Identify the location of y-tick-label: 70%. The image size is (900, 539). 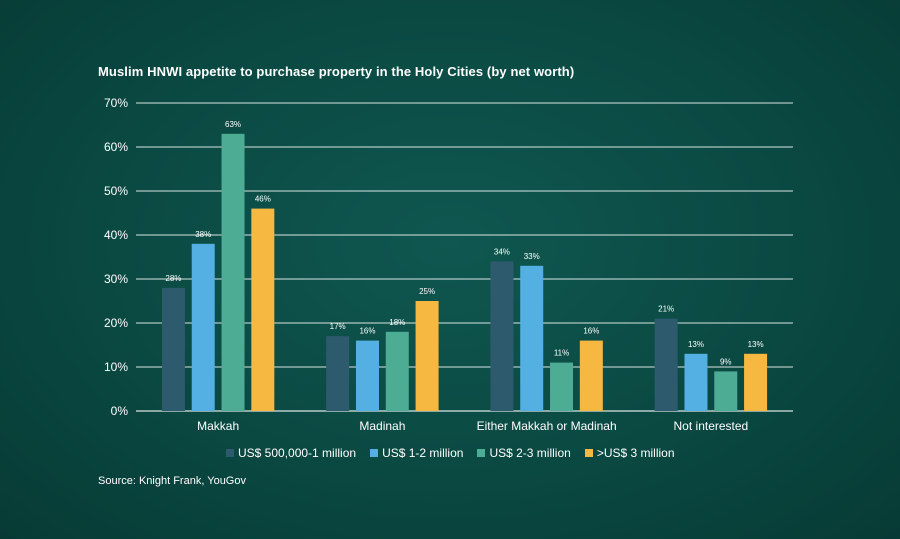
(116, 103).